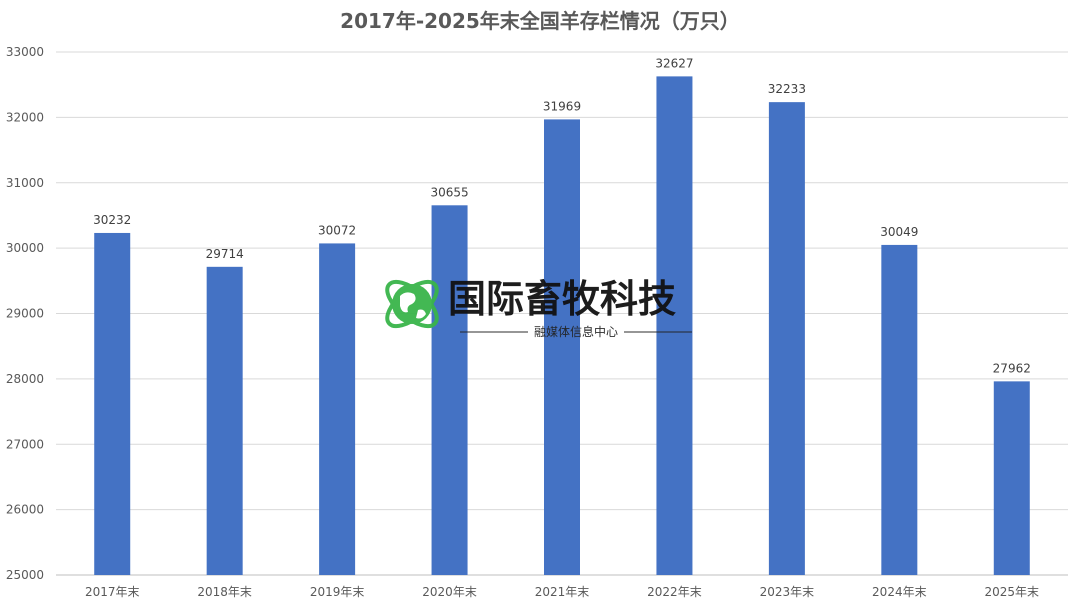 Image resolution: width=1080 pixels, height=608 pixels. Describe the element at coordinates (337, 592) in the screenshot. I see `x-tick-label: 2019年末` at that location.